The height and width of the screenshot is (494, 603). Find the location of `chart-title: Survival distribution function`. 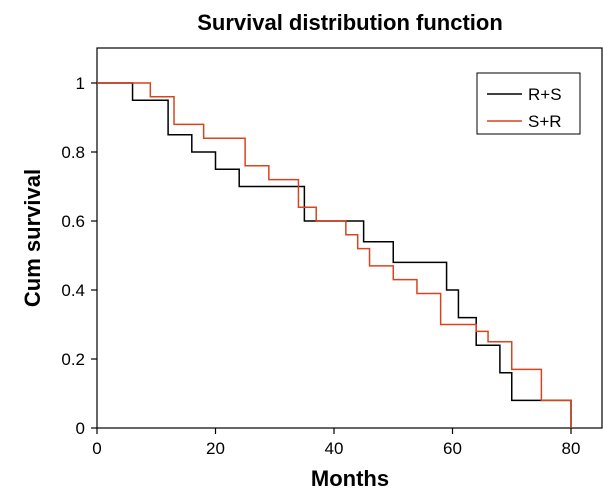

chart-title: Survival distribution function is located at coordinates (350, 22).